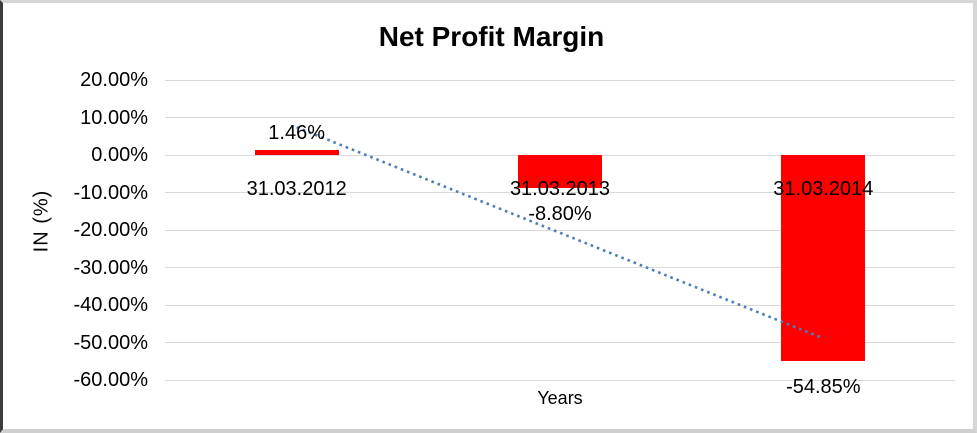  I want to click on category-label: 31.03.2012, so click(296, 189).